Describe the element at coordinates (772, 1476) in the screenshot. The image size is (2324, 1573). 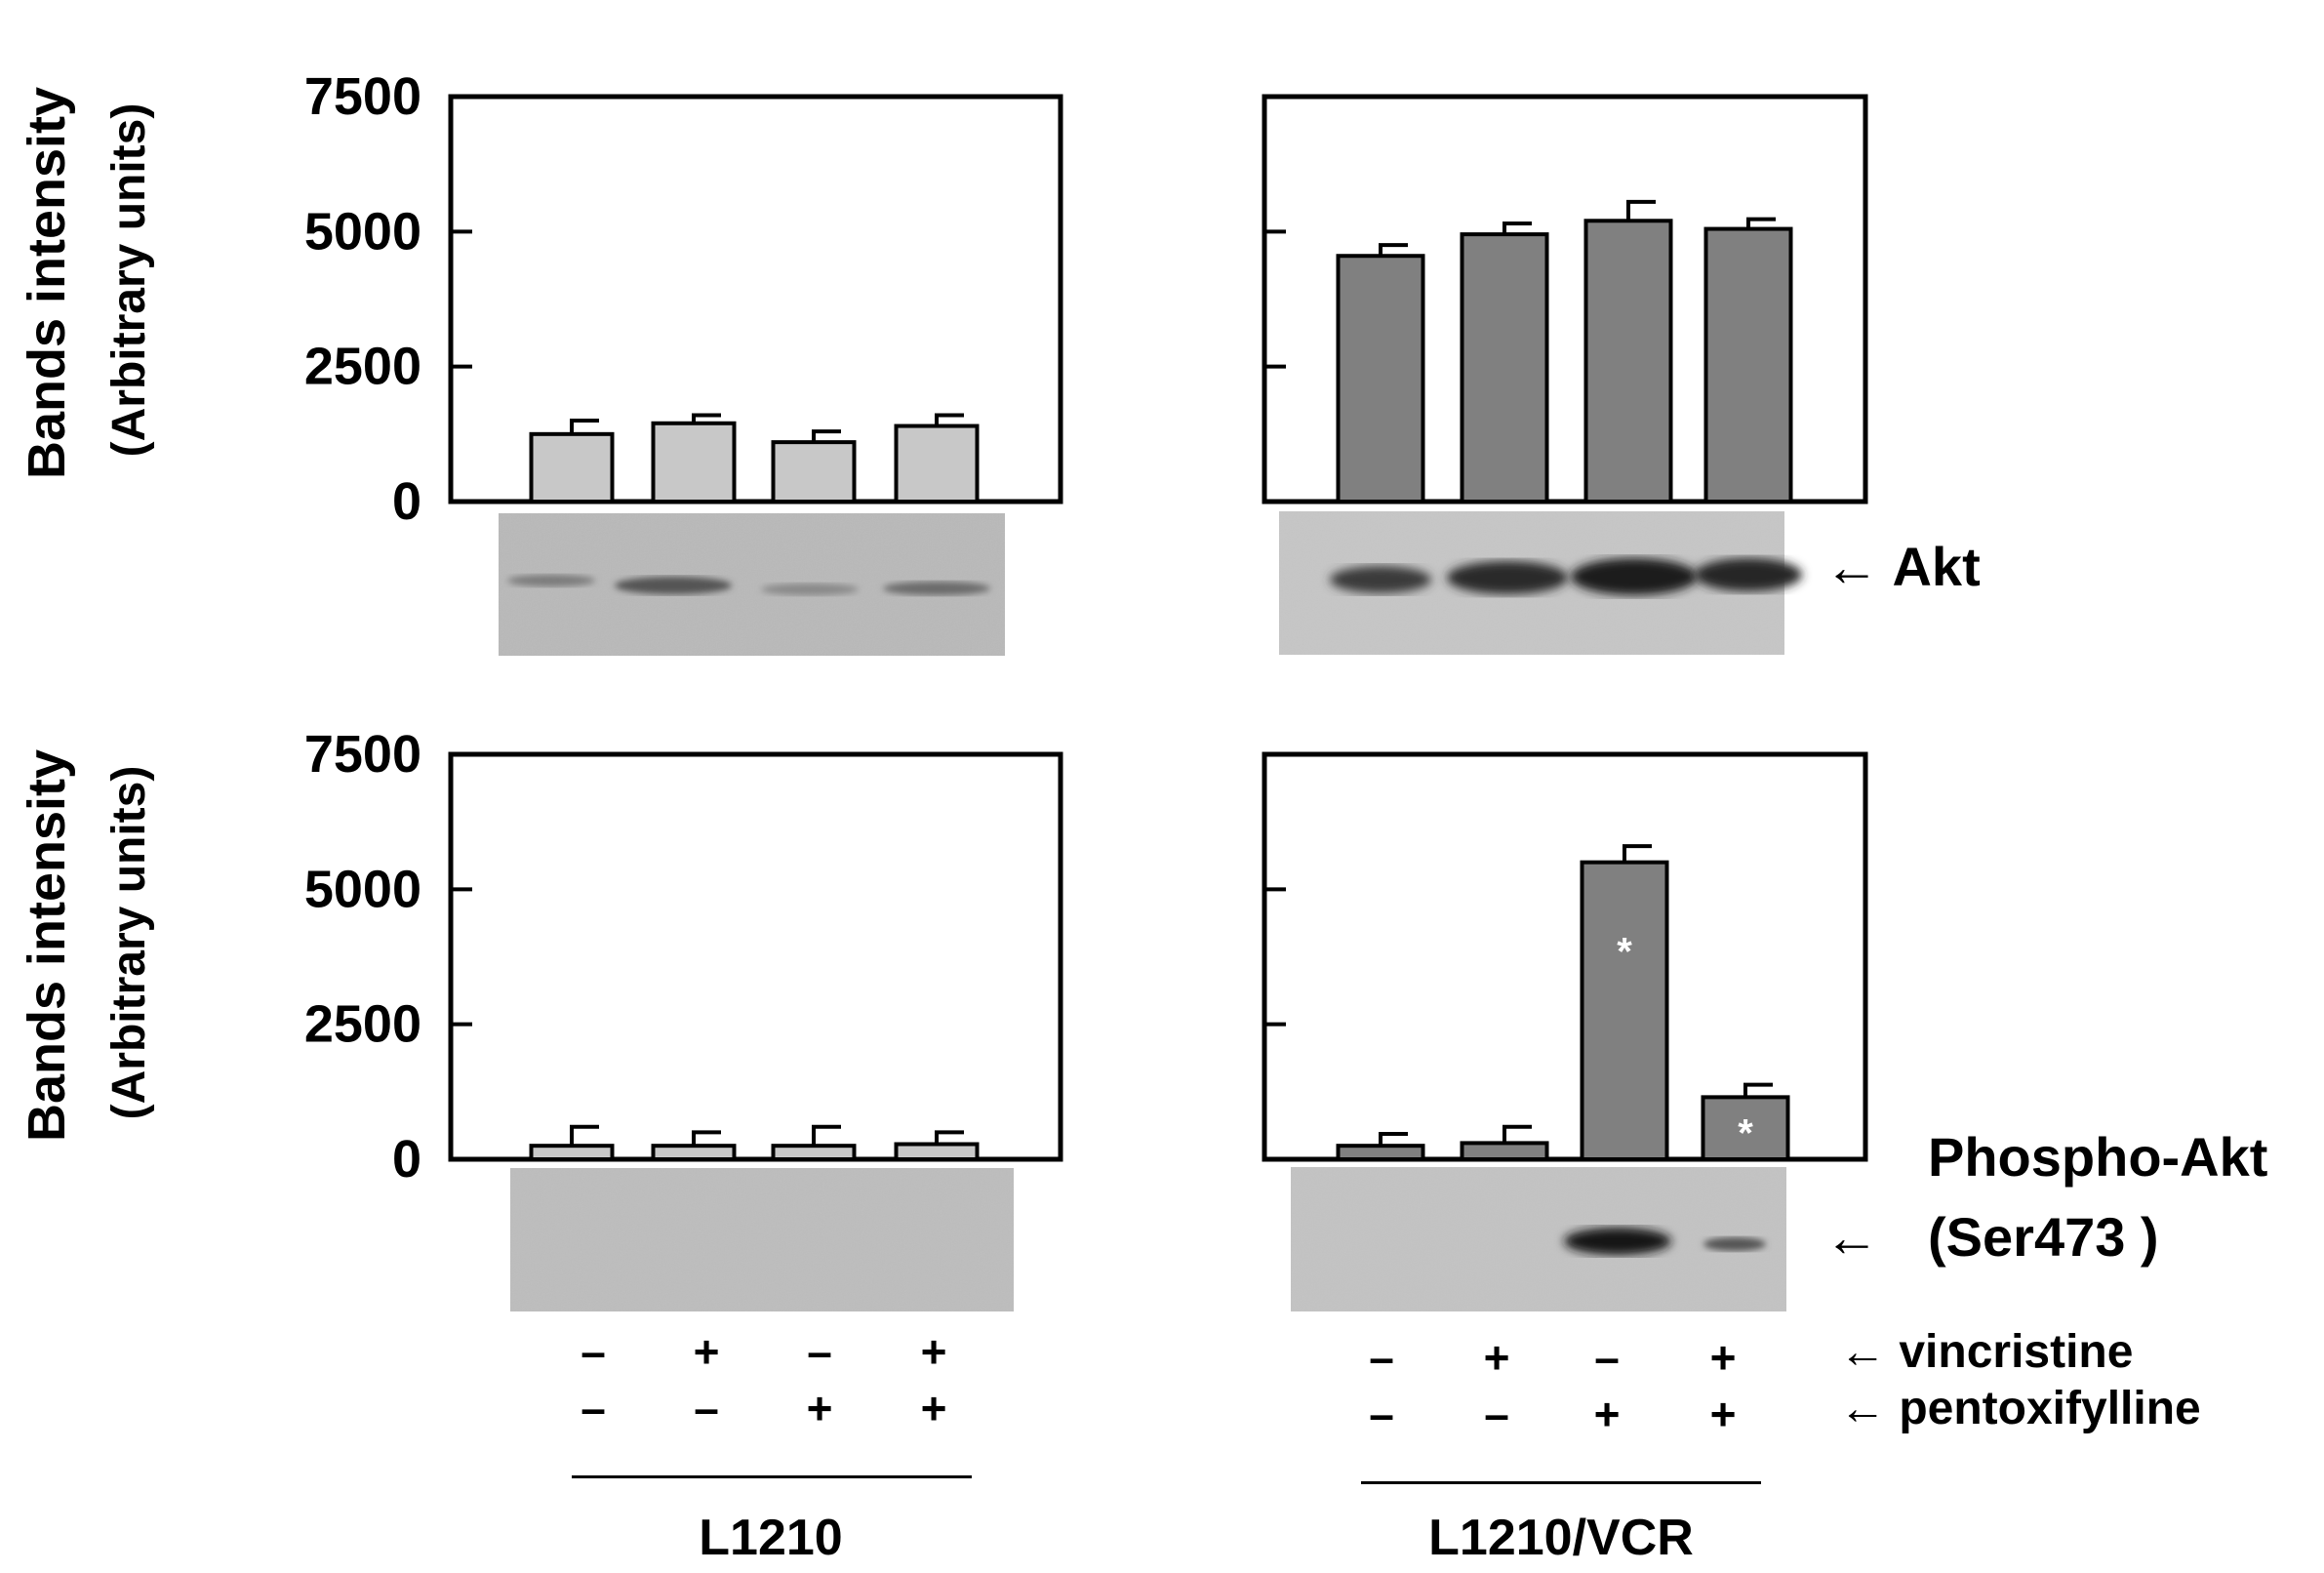
I see `group-line-l1210` at that location.